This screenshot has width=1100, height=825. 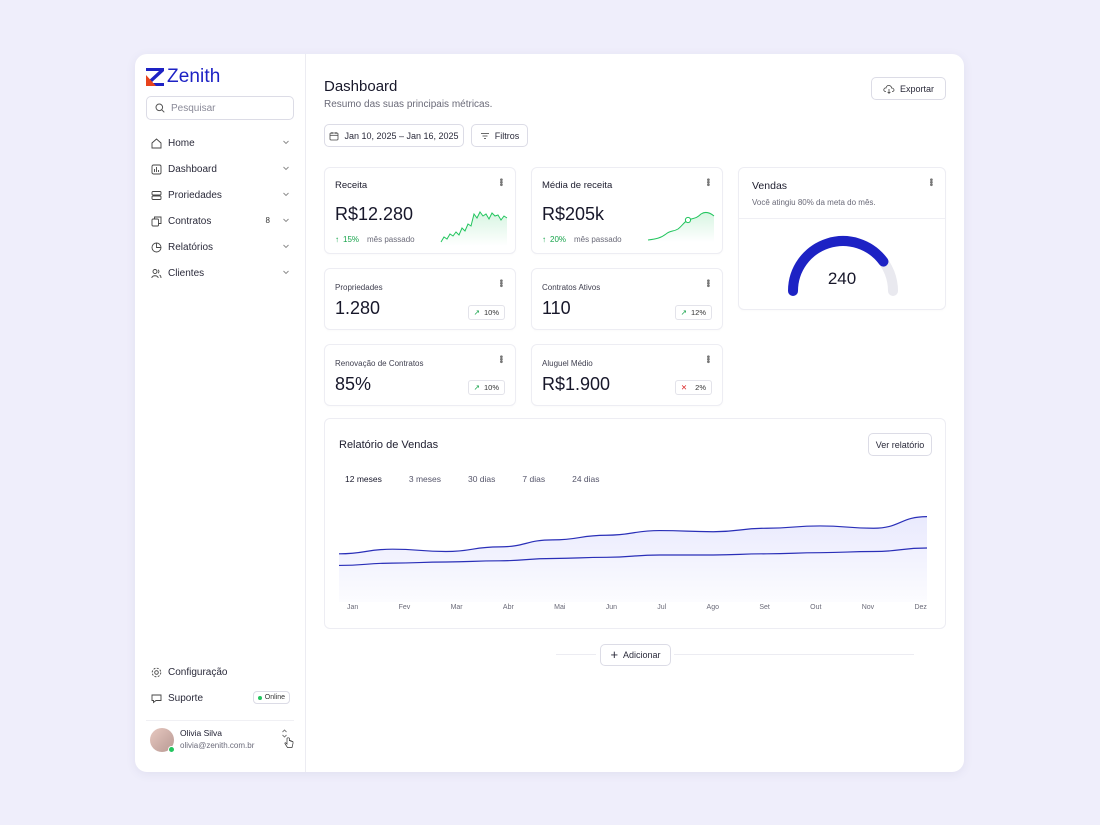 I want to click on card-trend: ↑ 15% mês passado, so click(x=375, y=239).